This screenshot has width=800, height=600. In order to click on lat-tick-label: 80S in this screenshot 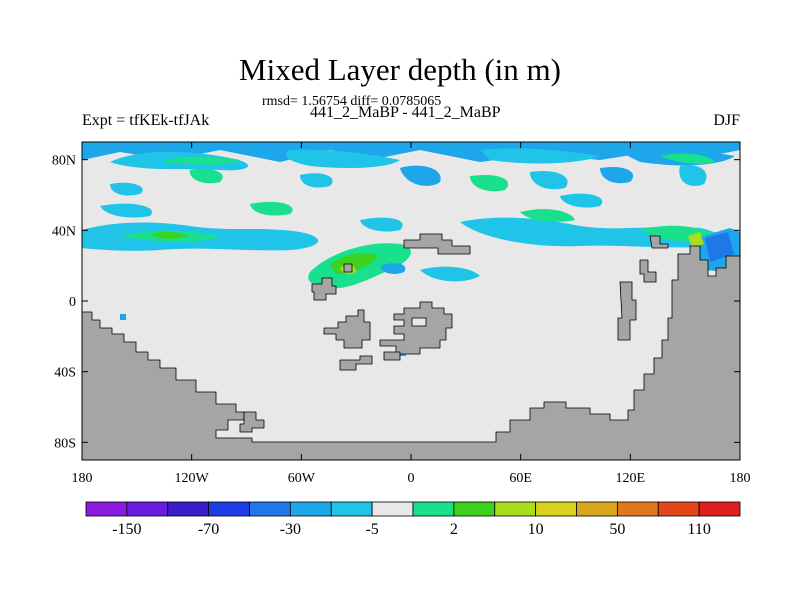, I will do `click(65, 443)`.